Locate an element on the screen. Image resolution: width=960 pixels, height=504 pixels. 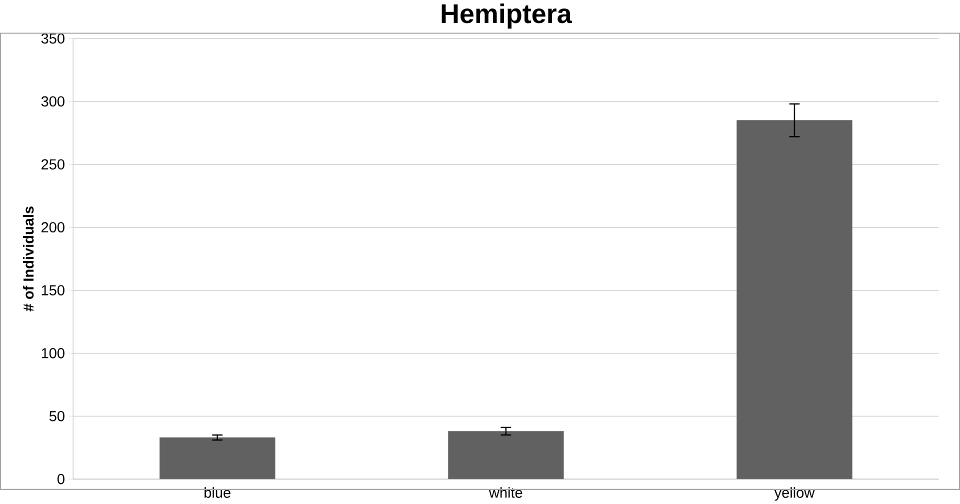
y-tick-label: 300 is located at coordinates (52, 101).